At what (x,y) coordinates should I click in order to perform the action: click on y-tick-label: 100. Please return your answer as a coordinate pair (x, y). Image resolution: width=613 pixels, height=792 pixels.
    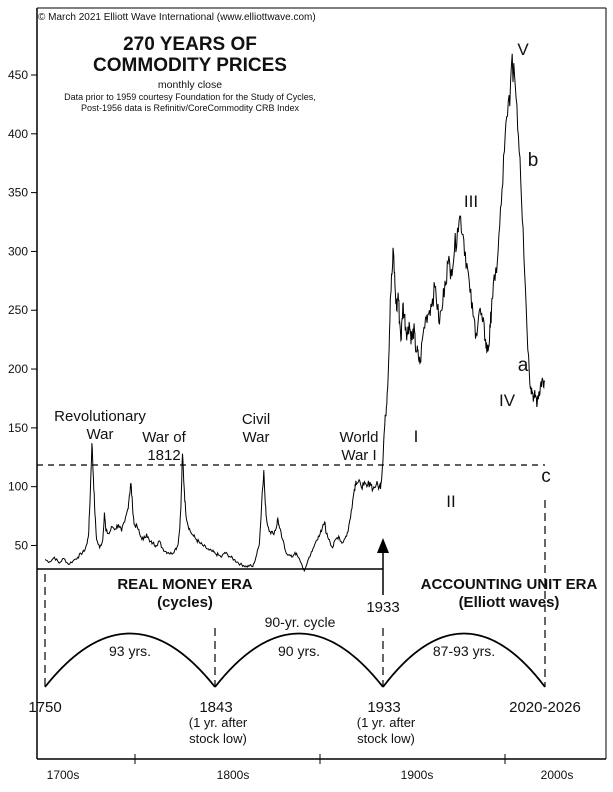
    Looking at the image, I should click on (18, 487).